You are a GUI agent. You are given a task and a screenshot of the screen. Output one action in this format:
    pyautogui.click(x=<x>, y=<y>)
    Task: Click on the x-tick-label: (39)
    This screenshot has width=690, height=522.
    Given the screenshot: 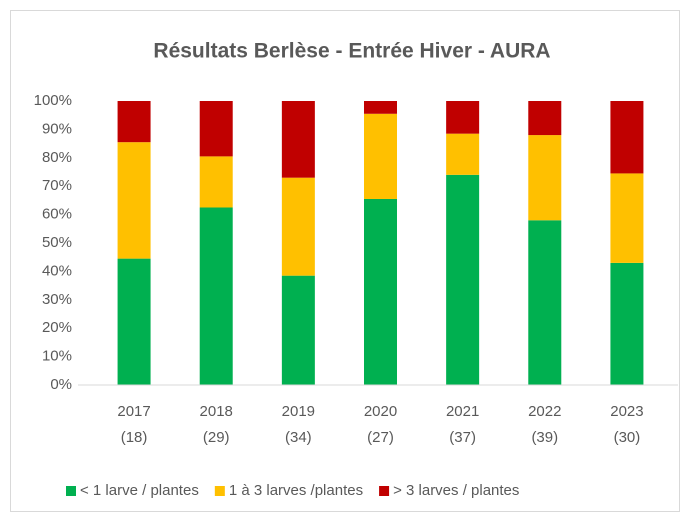 What is the action you would take?
    pyautogui.click(x=544, y=437)
    